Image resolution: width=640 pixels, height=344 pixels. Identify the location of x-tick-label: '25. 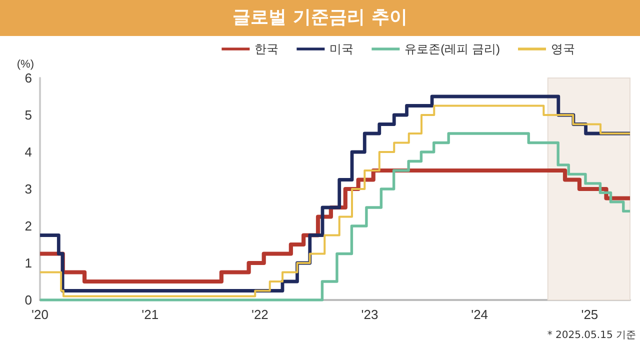
(589, 314).